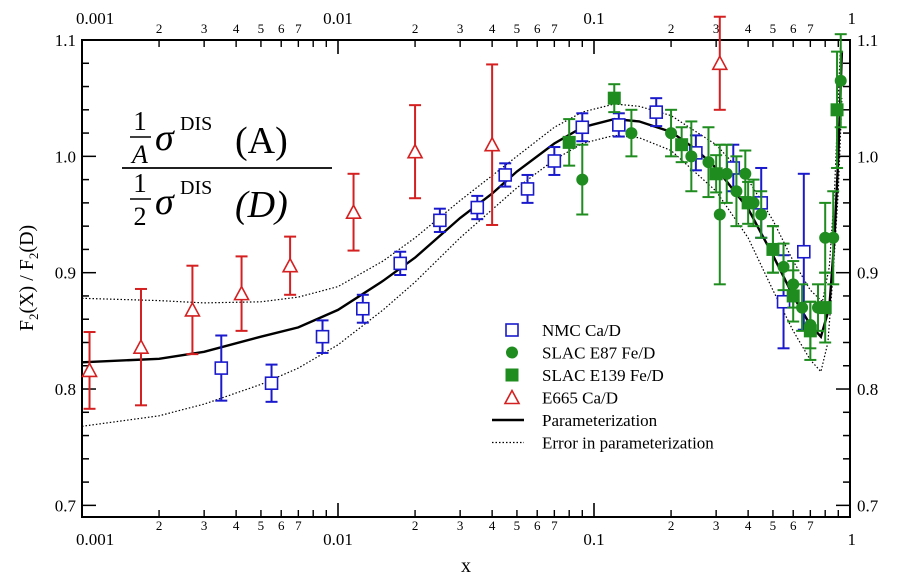 This screenshot has width=909, height=579. What do you see at coordinates (165, 202) in the screenshot?
I see `formula-den-sigma: σ` at bounding box center [165, 202].